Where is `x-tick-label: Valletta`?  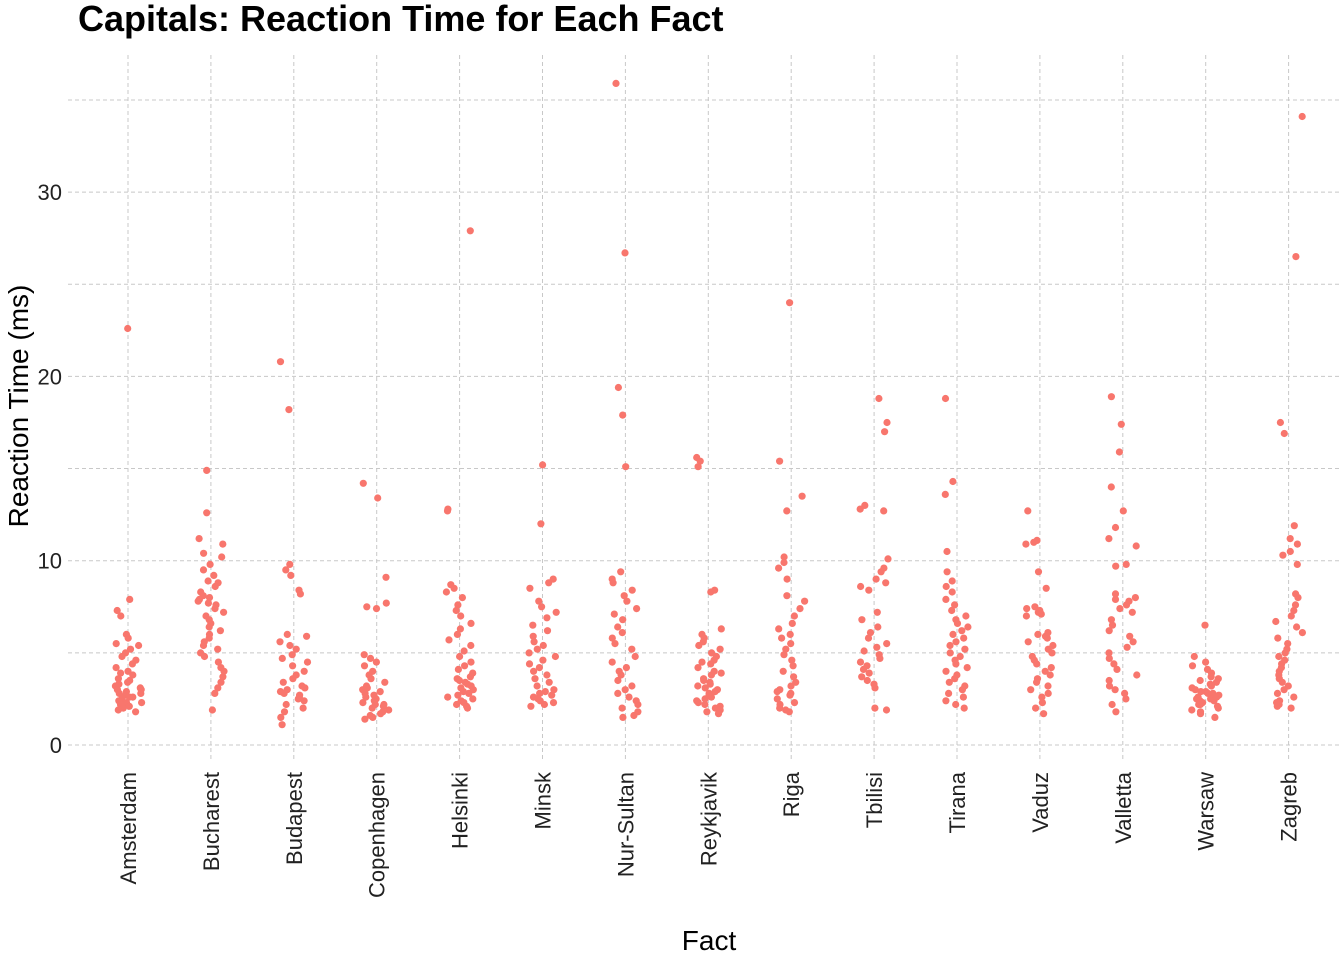 x-tick-label: Valletta is located at coordinates (1123, 807).